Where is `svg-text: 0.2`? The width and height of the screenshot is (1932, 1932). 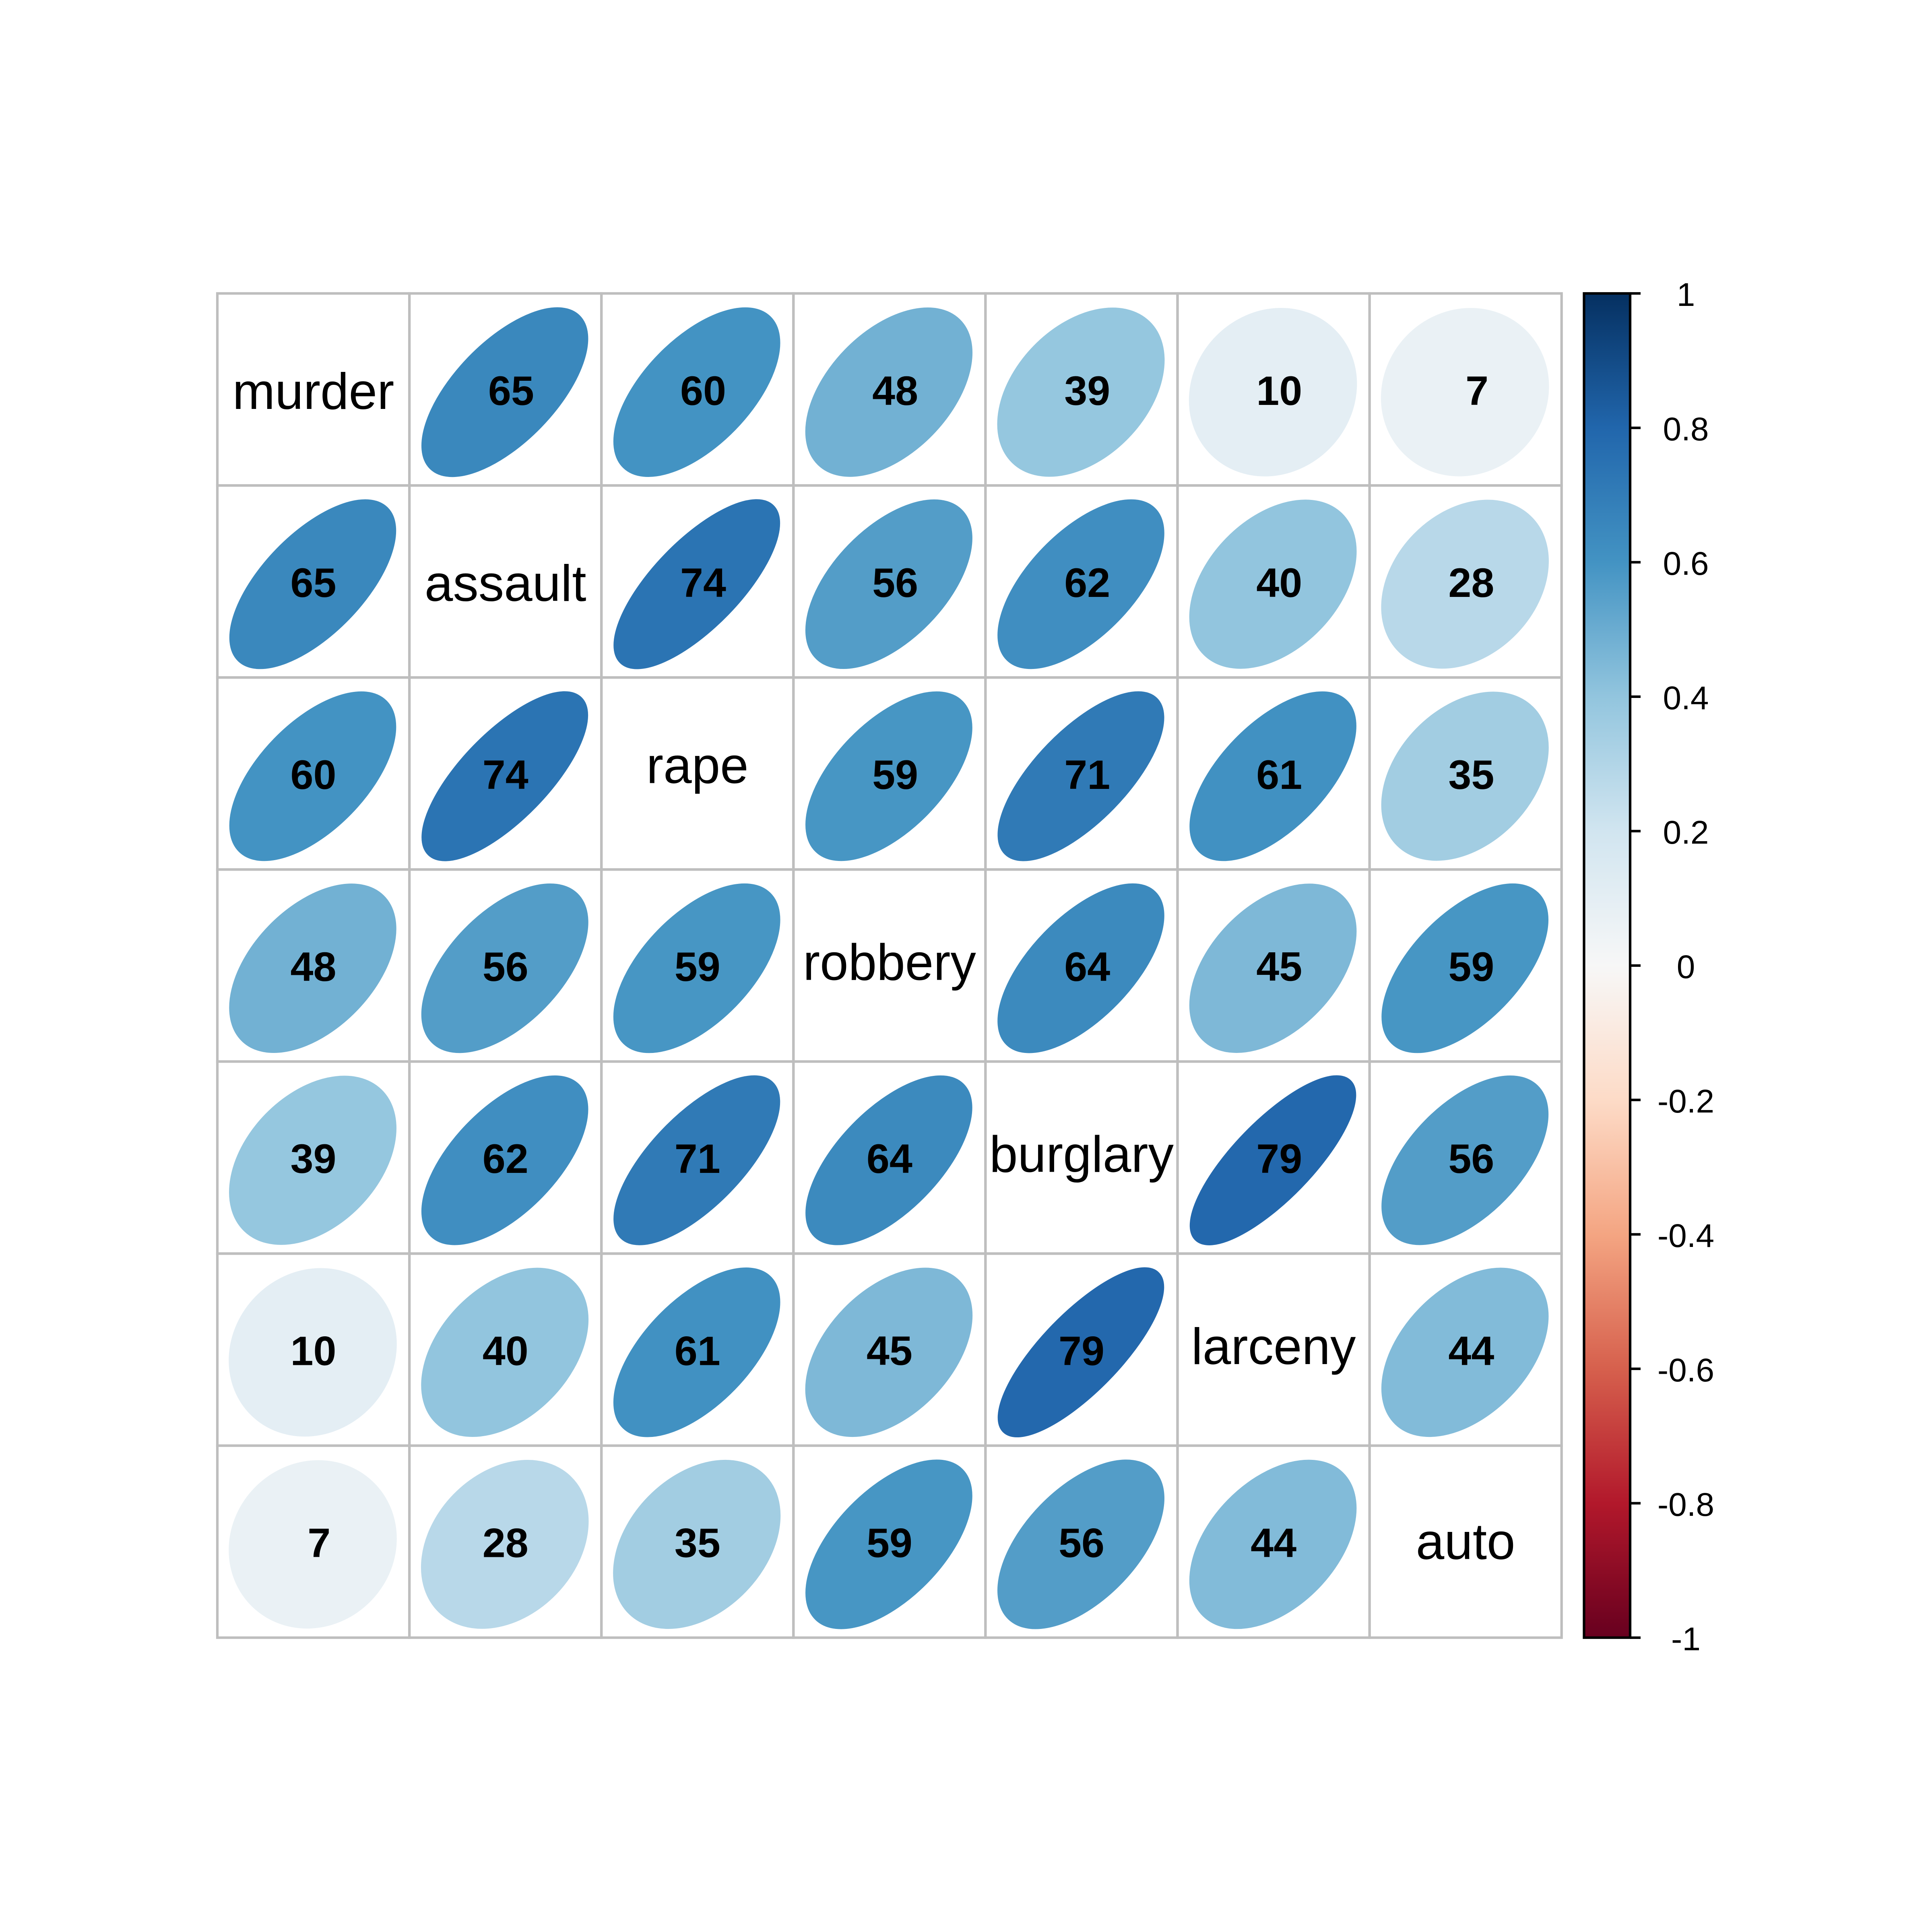 svg-text: 0.2 is located at coordinates (1686, 832).